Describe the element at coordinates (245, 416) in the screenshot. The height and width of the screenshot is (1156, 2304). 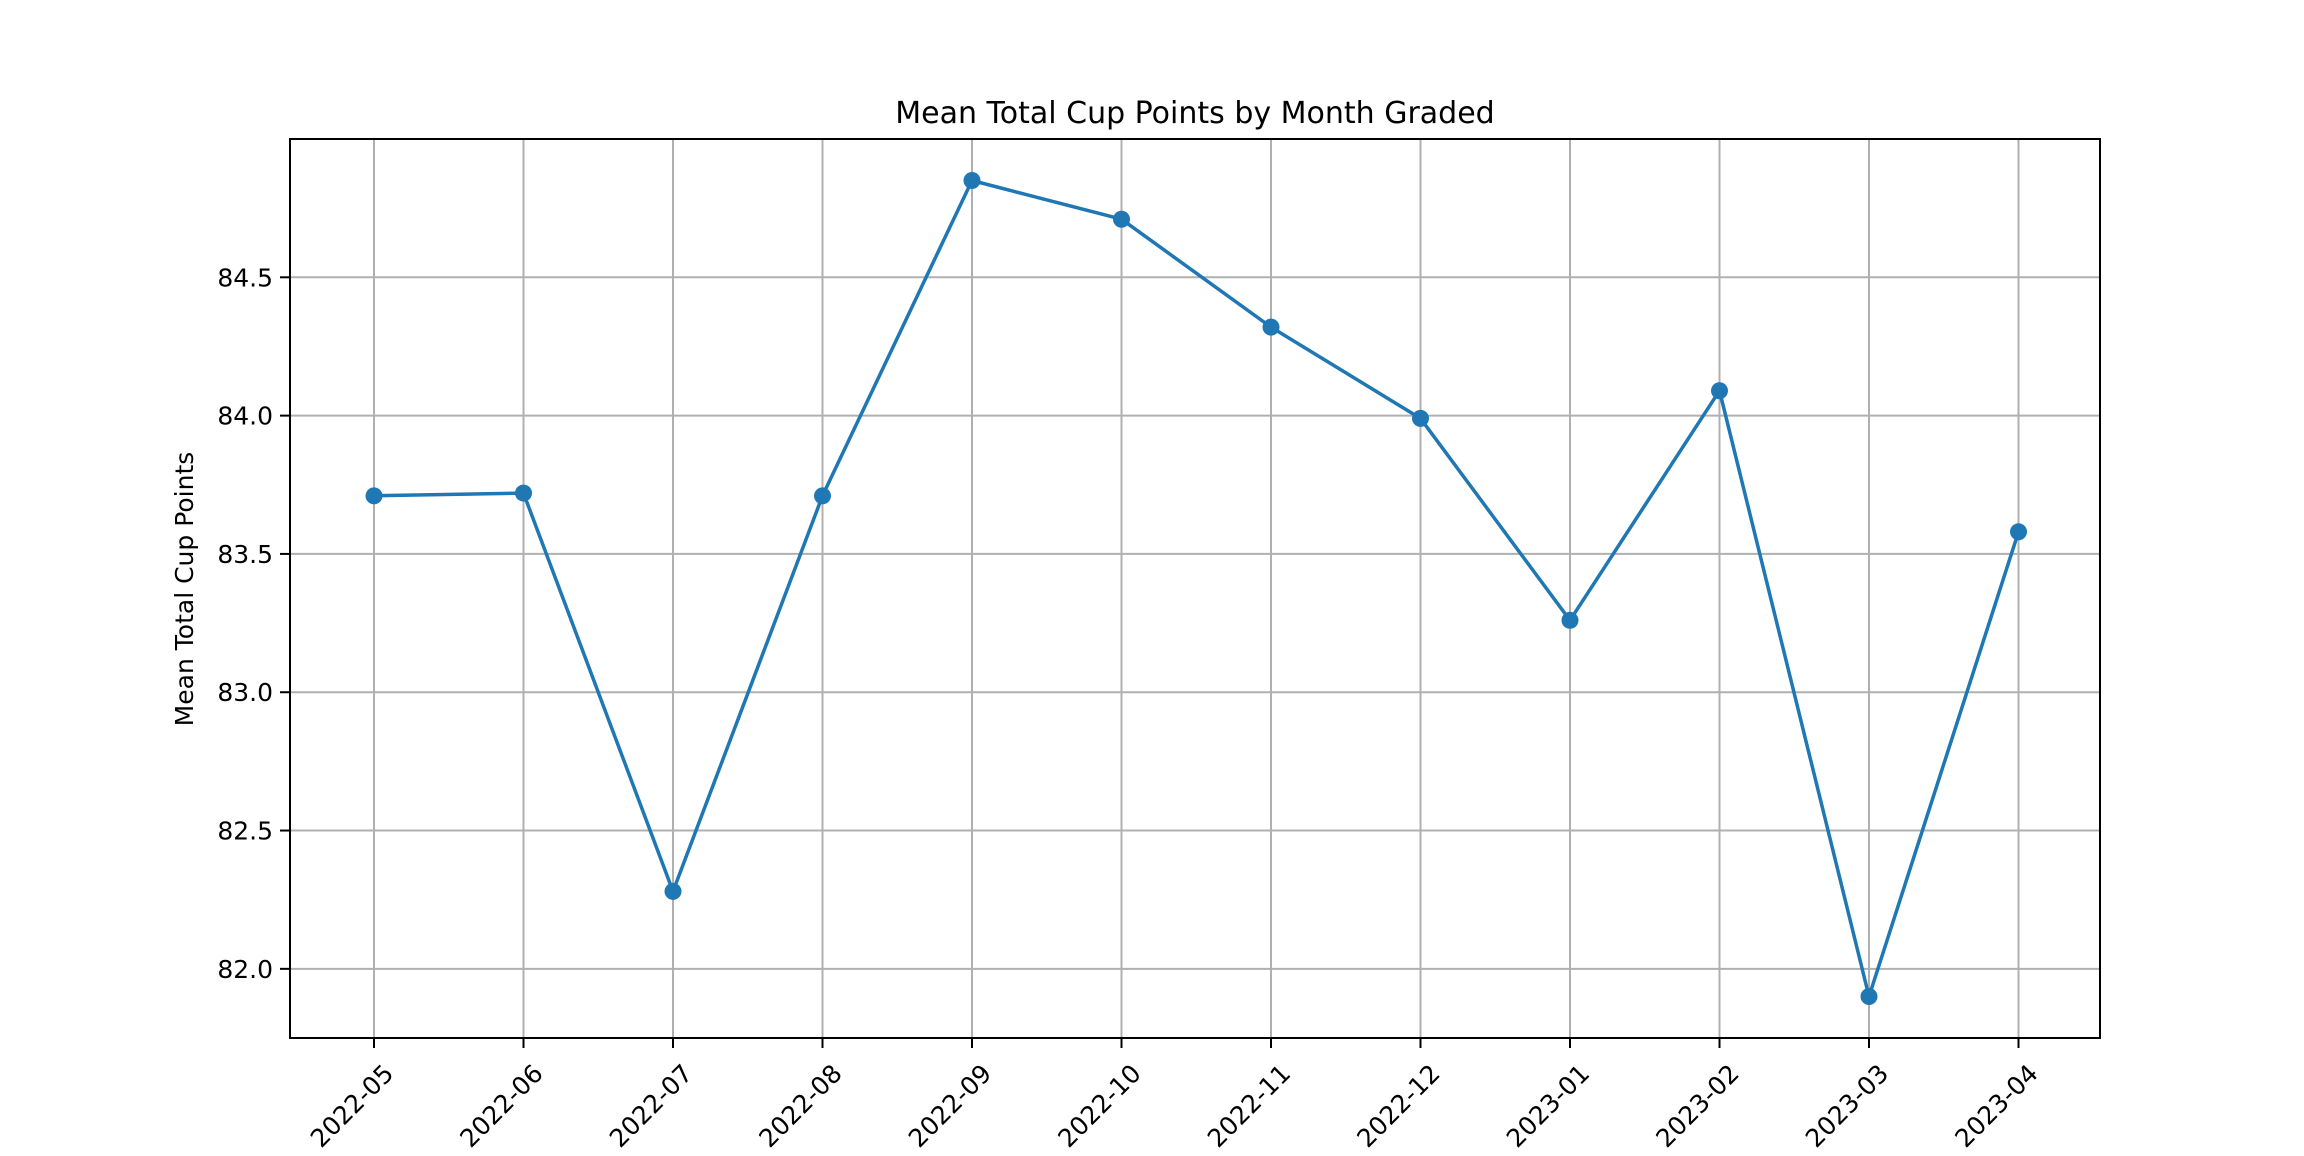
I see `y-tick-label: 84.0` at that location.